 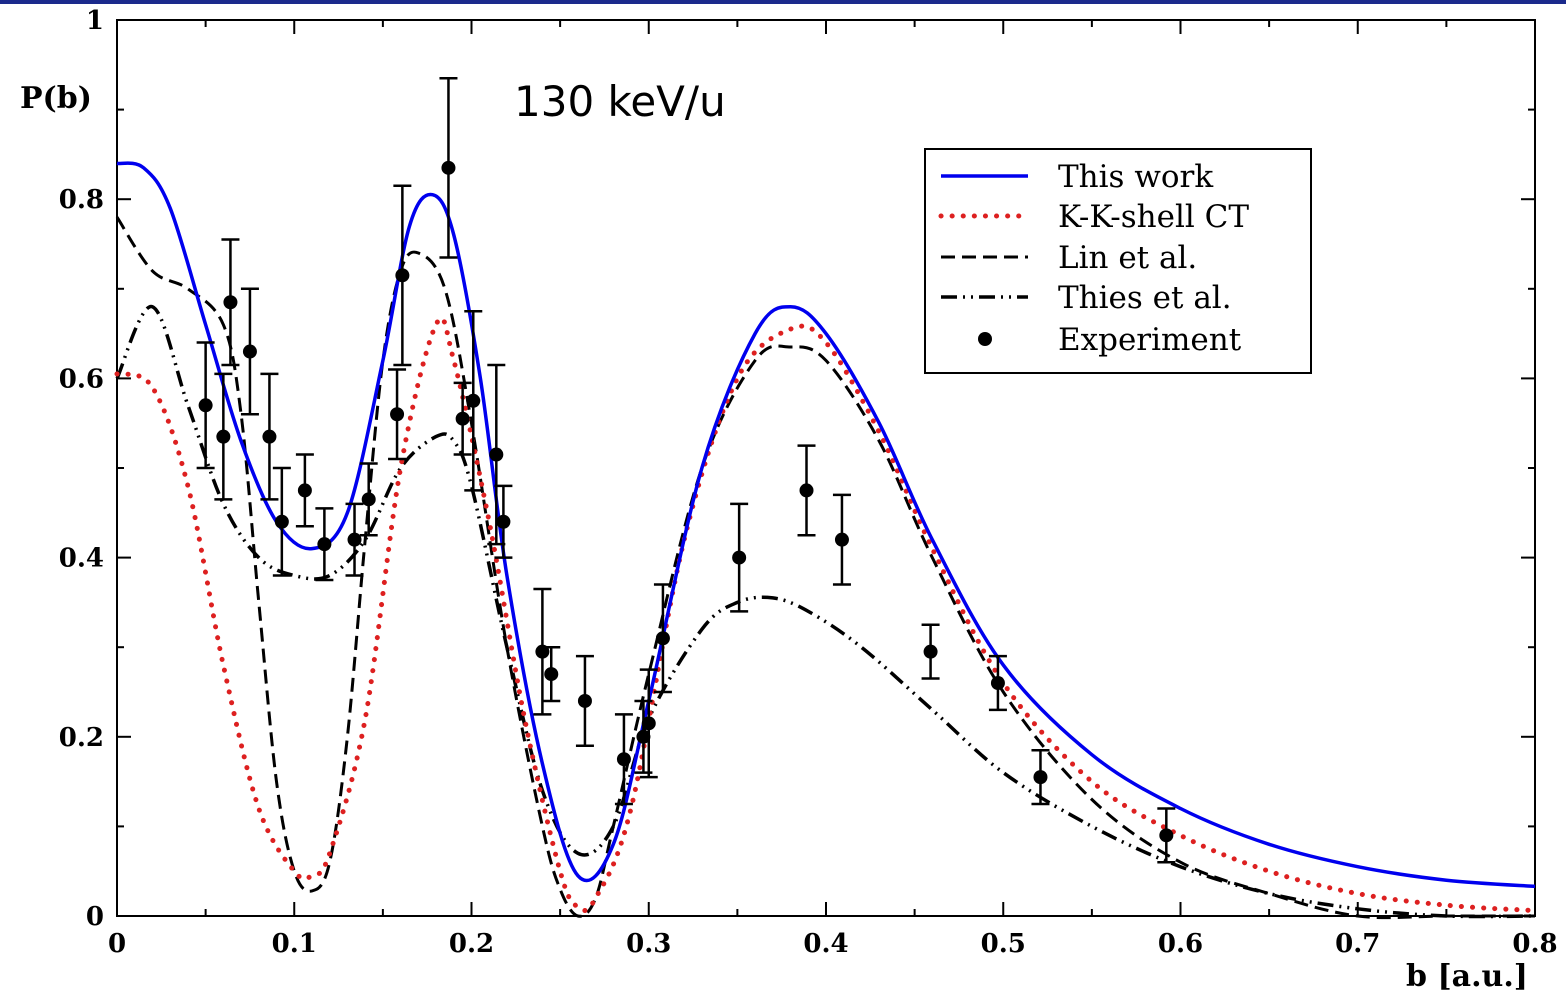 I want to click on x-tick-label: 0.4, so click(x=825, y=944).